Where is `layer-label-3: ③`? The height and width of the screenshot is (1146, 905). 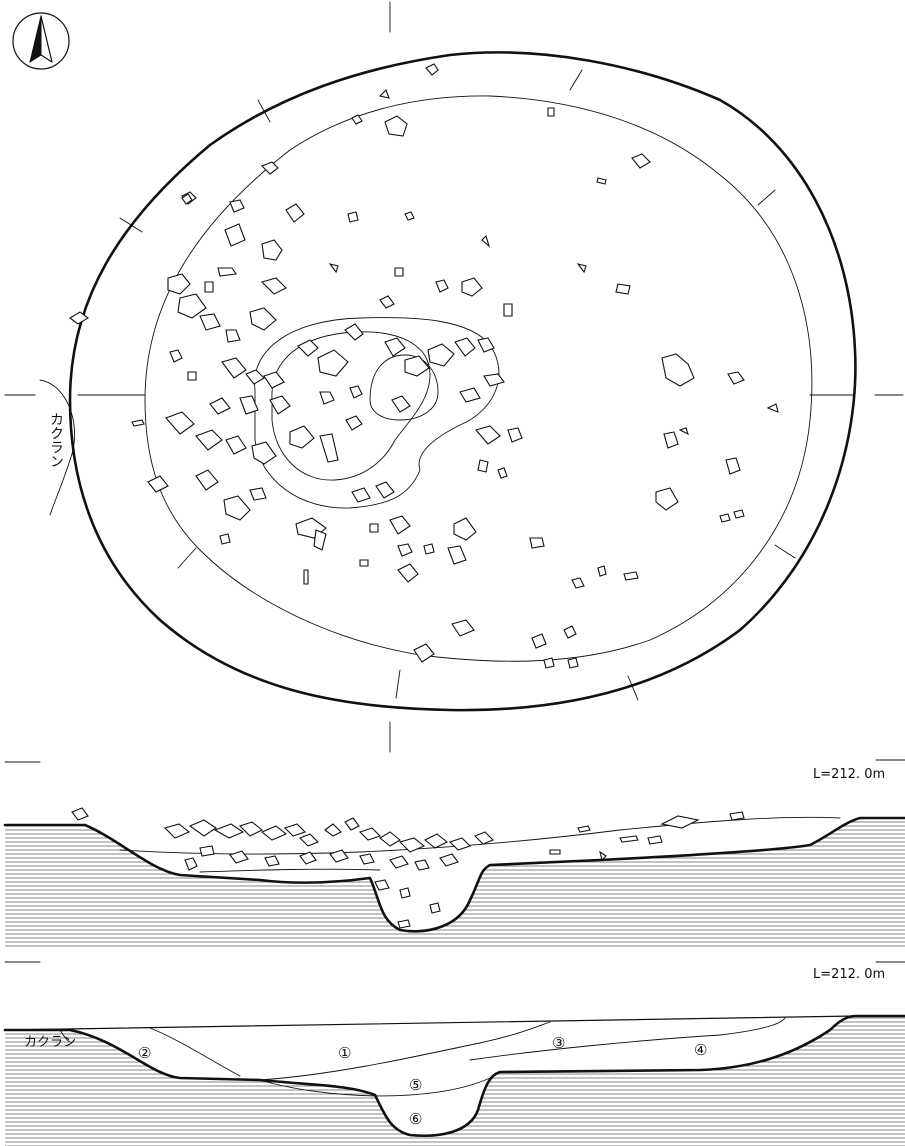 layer-label-3: ③ is located at coordinates (558, 1043).